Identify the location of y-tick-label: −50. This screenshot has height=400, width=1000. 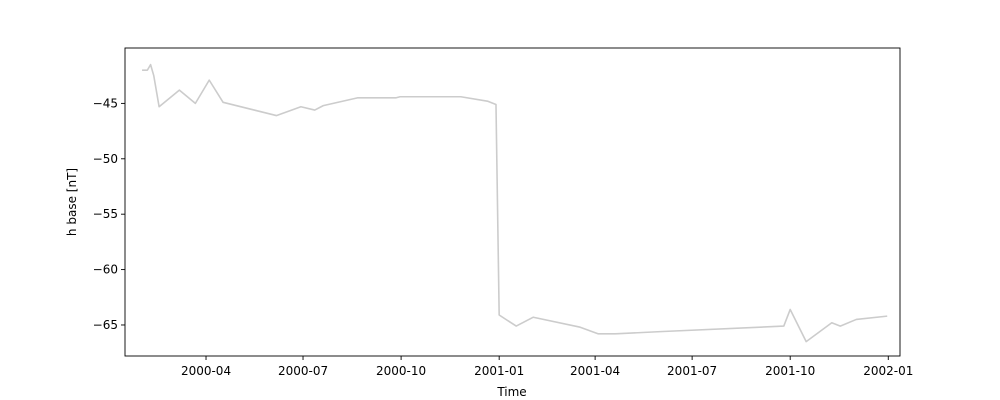
(105, 159).